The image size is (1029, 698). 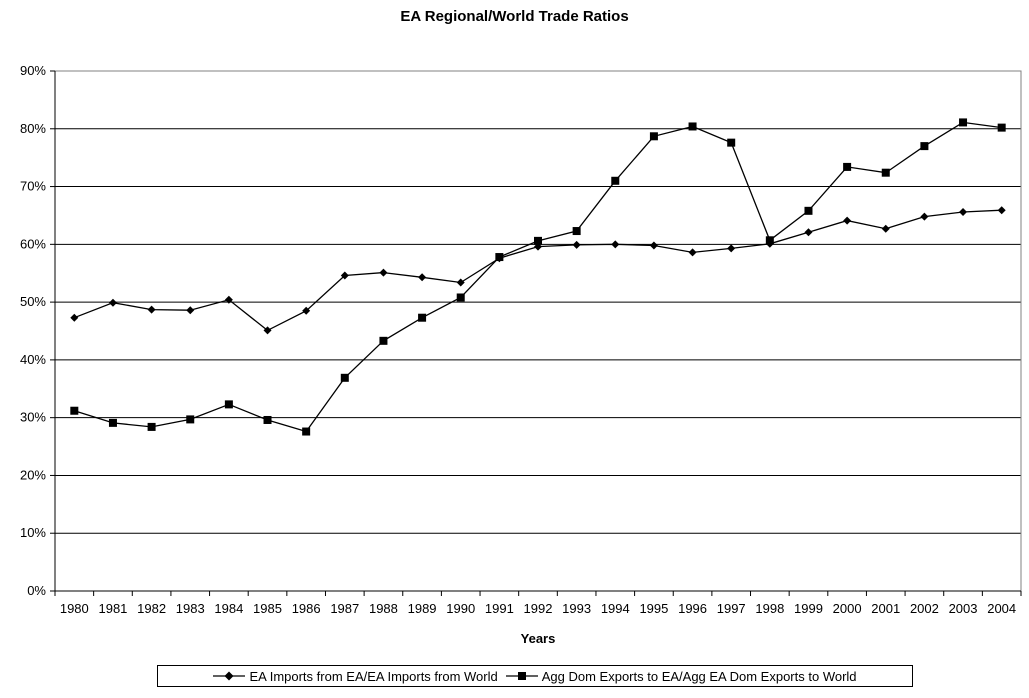 I want to click on x-tick-label: 1990, so click(x=460, y=608).